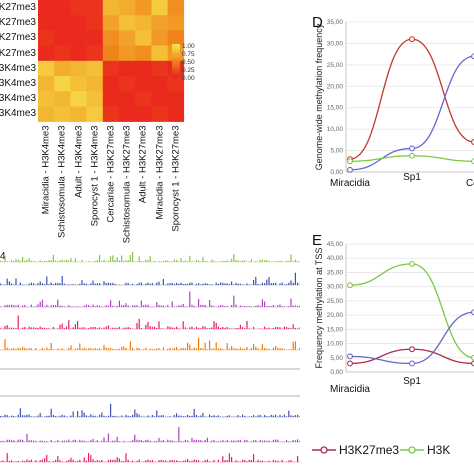  I want to click on x-tick-label: Cer, so click(470, 183).